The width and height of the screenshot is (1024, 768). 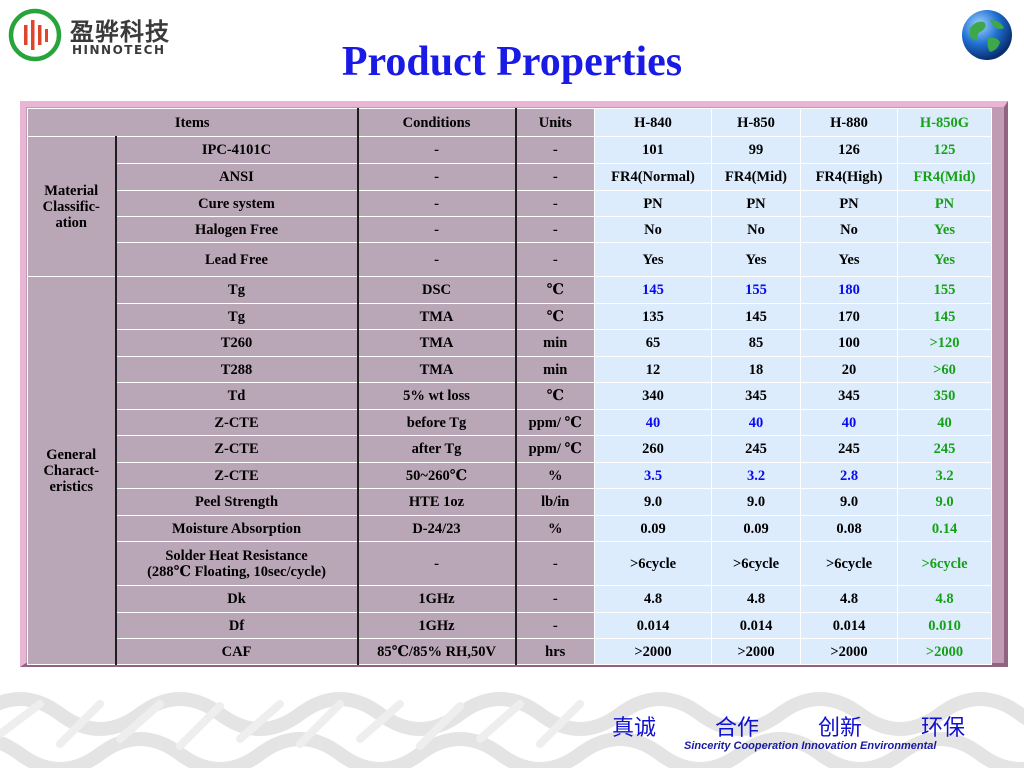 What do you see at coordinates (849, 563) in the screenshot?
I see `value-cell-h880: >6cycle` at bounding box center [849, 563].